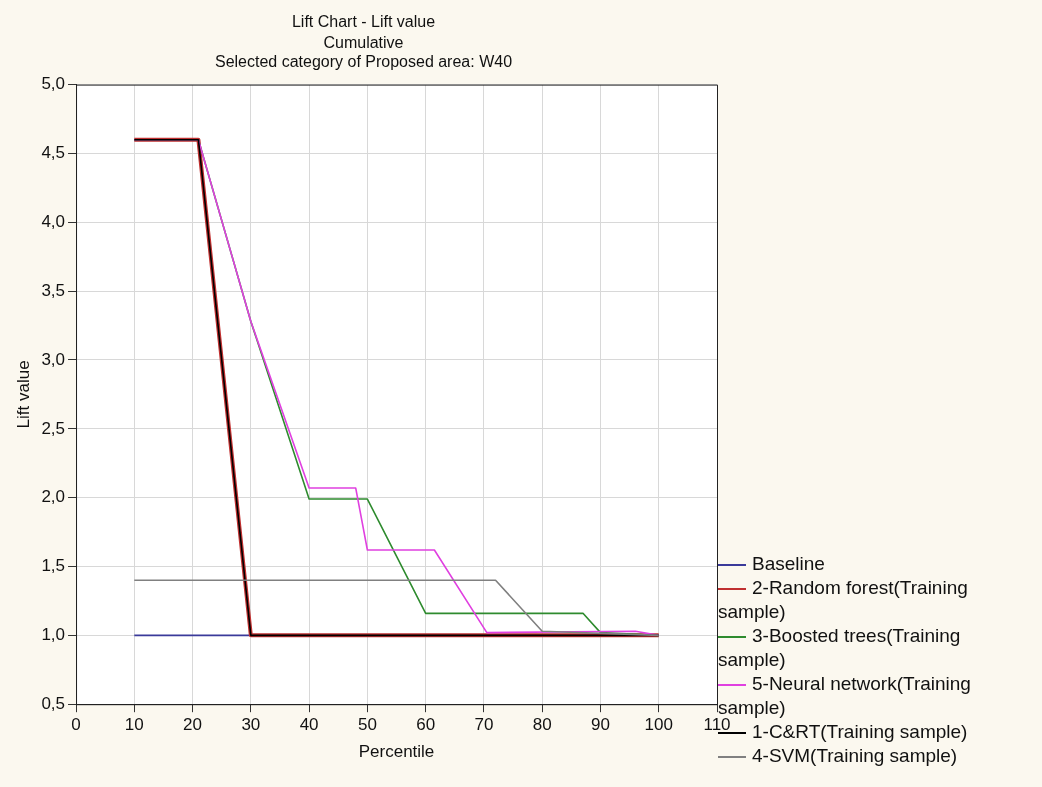 This screenshot has width=1042, height=787. I want to click on y-tick-label: 3,5, so click(53, 290).